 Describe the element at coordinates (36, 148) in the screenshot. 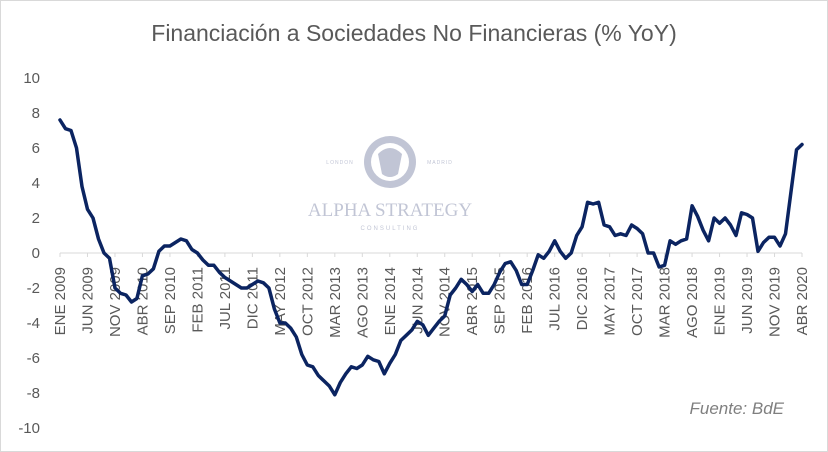

I see `y-tick-label: 6` at that location.